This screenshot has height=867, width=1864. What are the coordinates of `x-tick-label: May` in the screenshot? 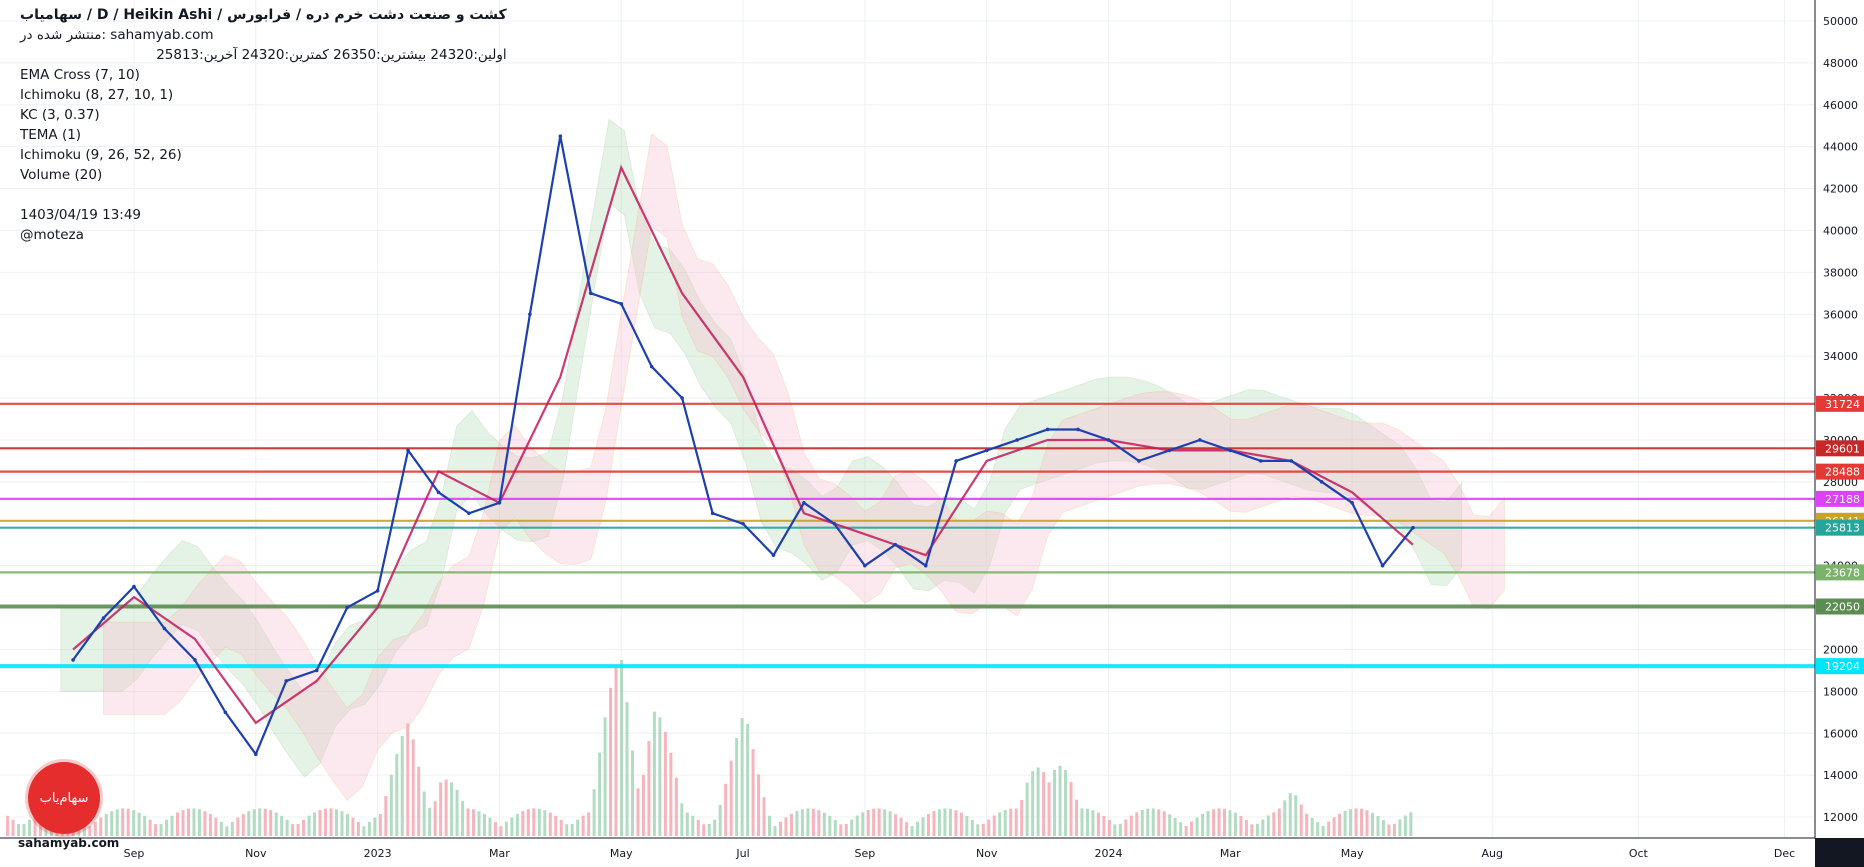 It's located at (621, 853).